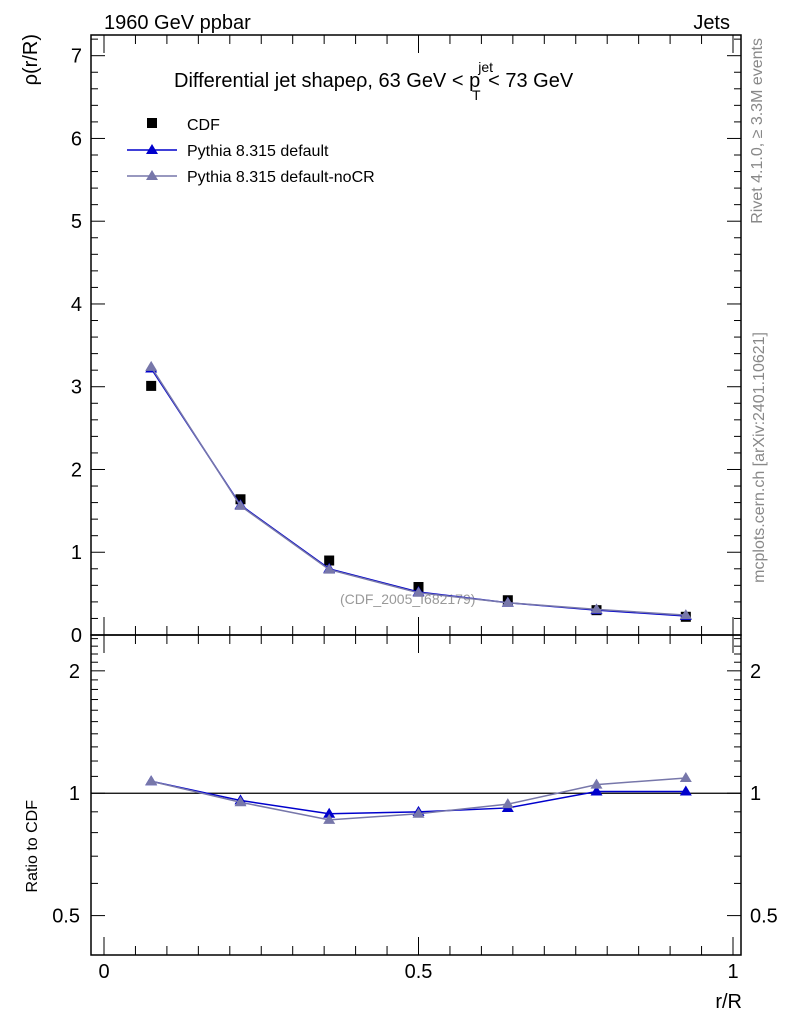 This screenshot has height=1024, width=786. What do you see at coordinates (281, 177) in the screenshot?
I see `legend-nocr-label: Pythia 8.315 default-noCR` at bounding box center [281, 177].